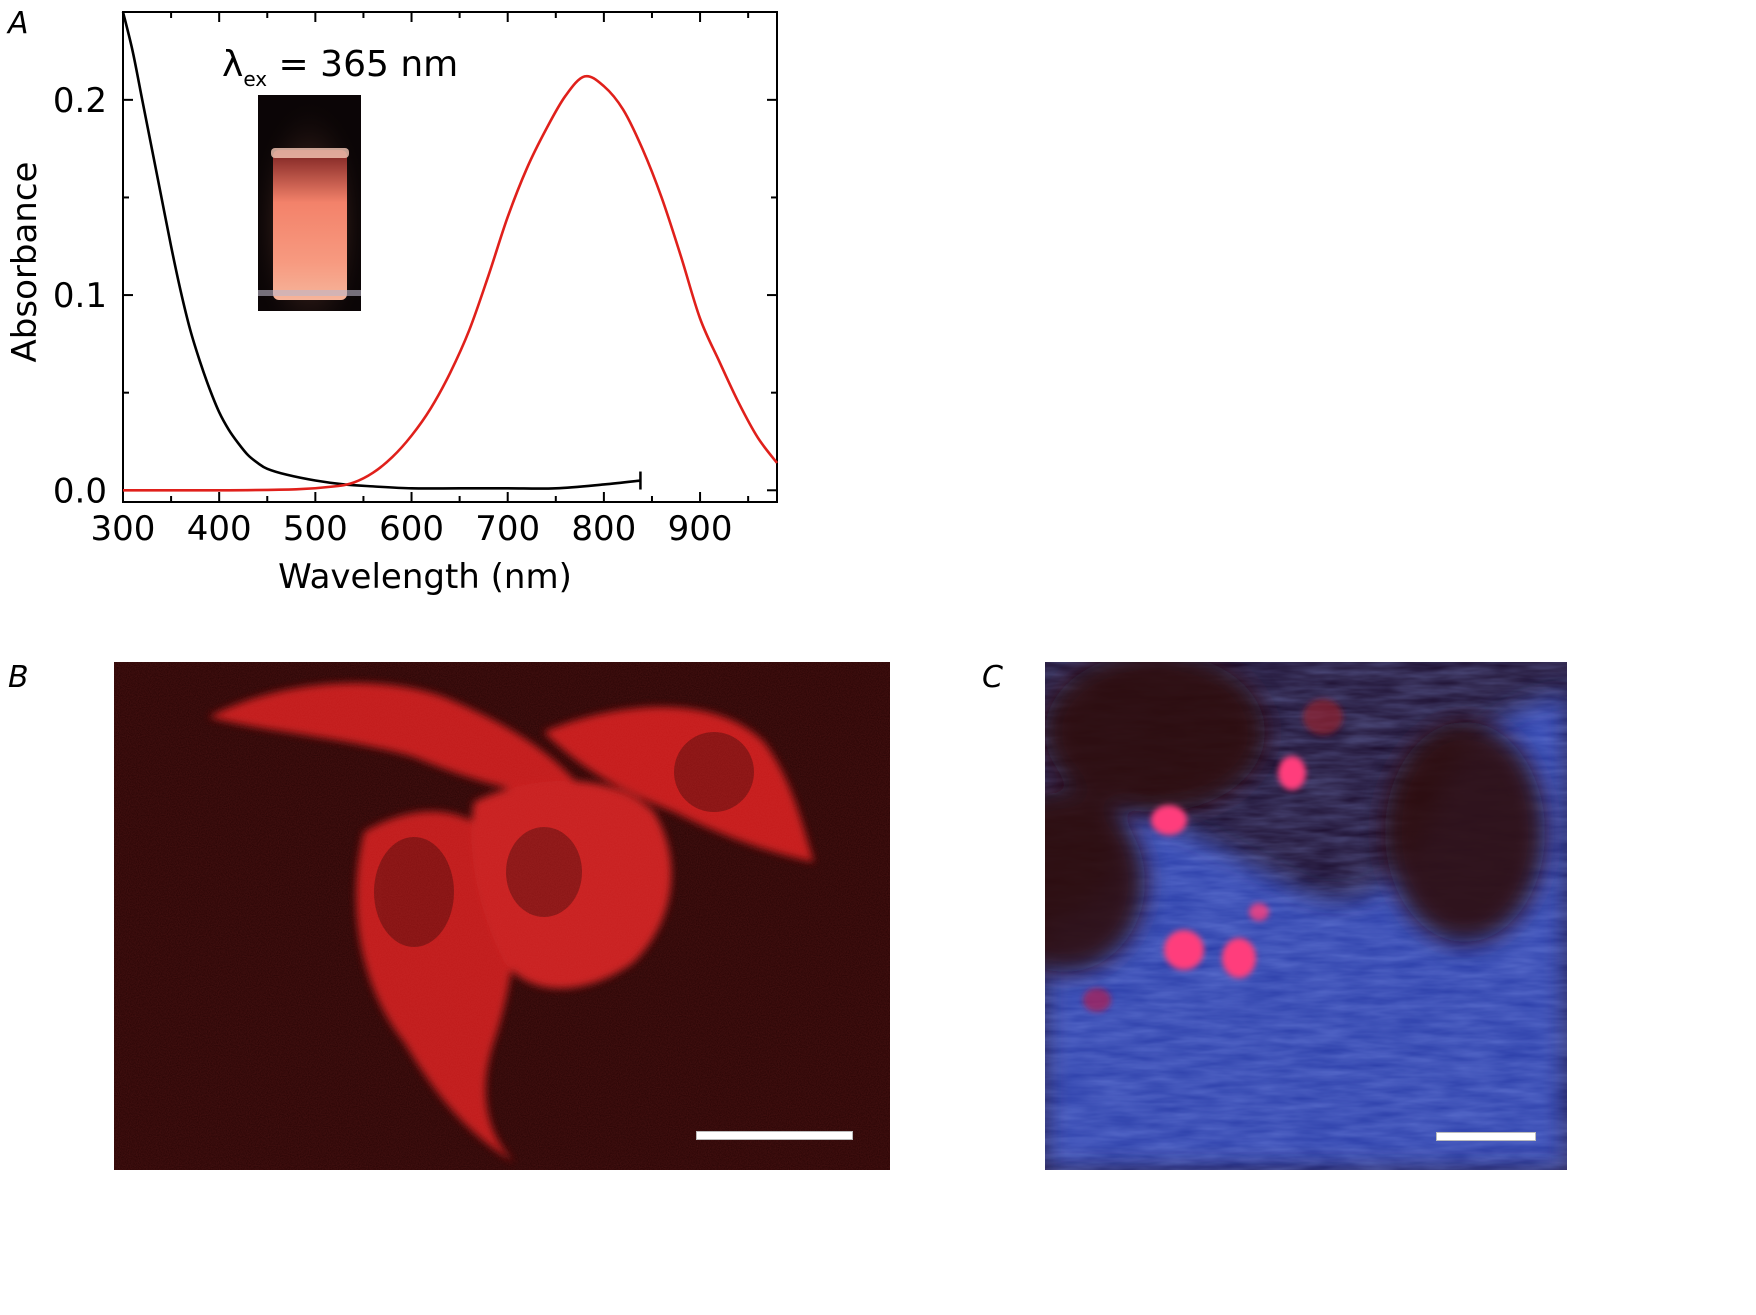 The height and width of the screenshot is (1315, 1756). I want to click on x-tick-label-700: 700, so click(507, 529).